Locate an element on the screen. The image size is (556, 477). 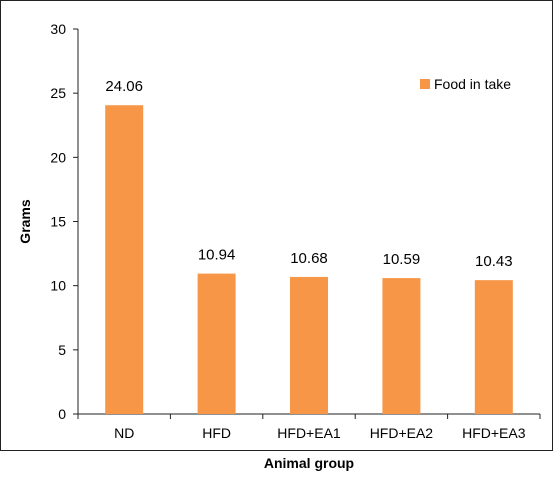
y-tick-label: 20 is located at coordinates (58, 157).